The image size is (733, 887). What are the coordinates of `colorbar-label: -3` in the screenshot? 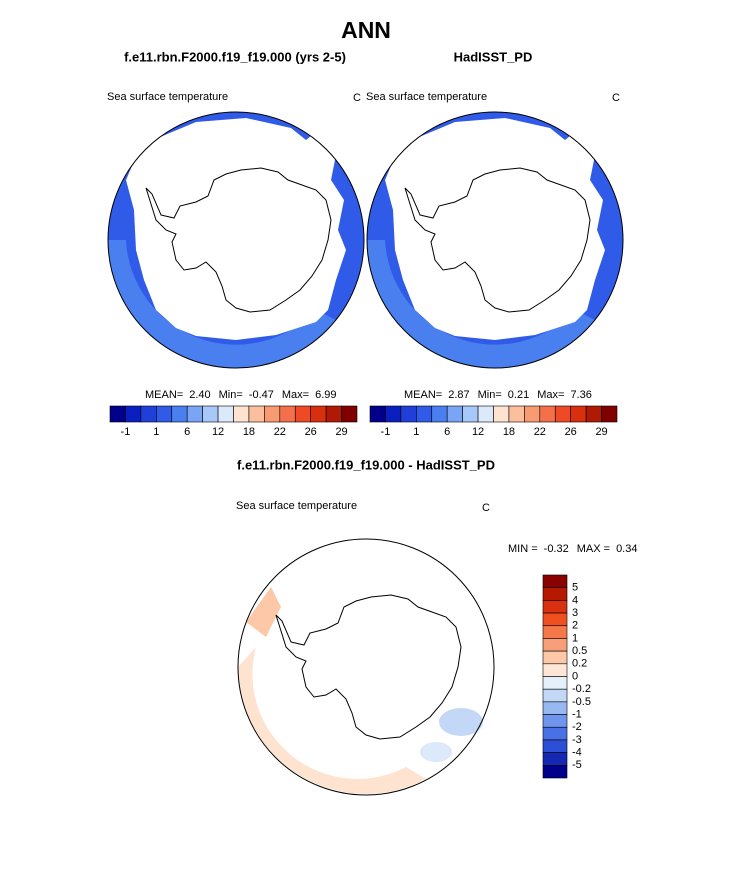 It's located at (577, 740).